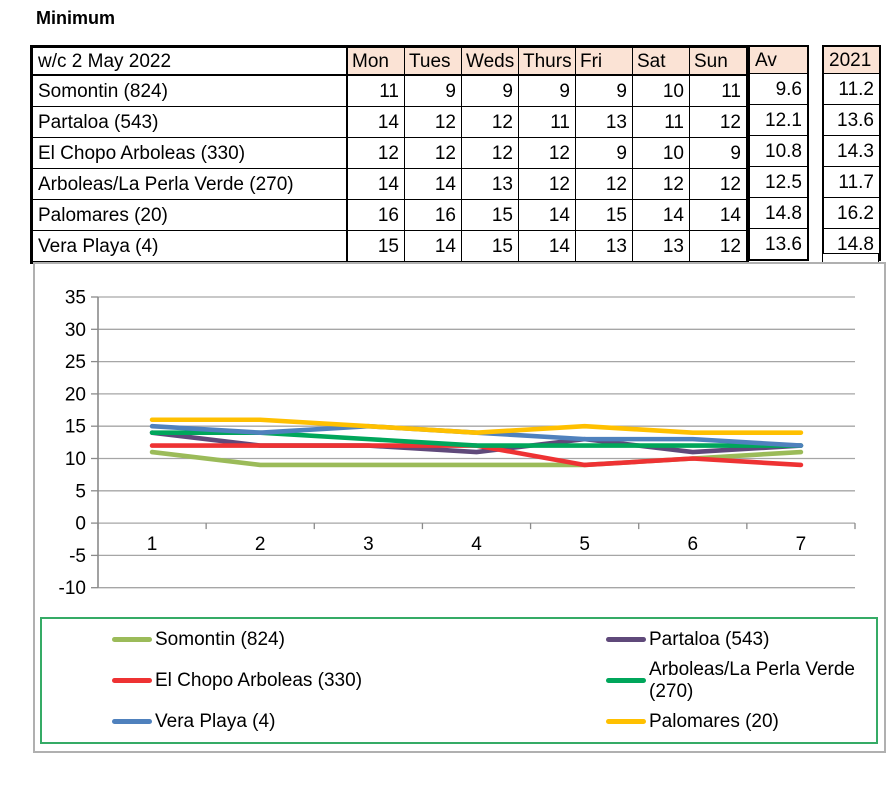 The image size is (892, 800). I want to click on table-row: Vera Playa (4) 15 14 15 14 13 13 12, so click(389, 246).